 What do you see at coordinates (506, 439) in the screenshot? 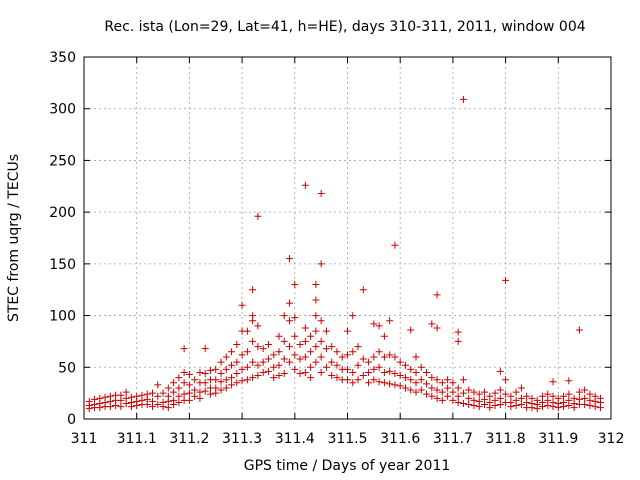
I see `x-tick-label: 311.8` at bounding box center [506, 439].